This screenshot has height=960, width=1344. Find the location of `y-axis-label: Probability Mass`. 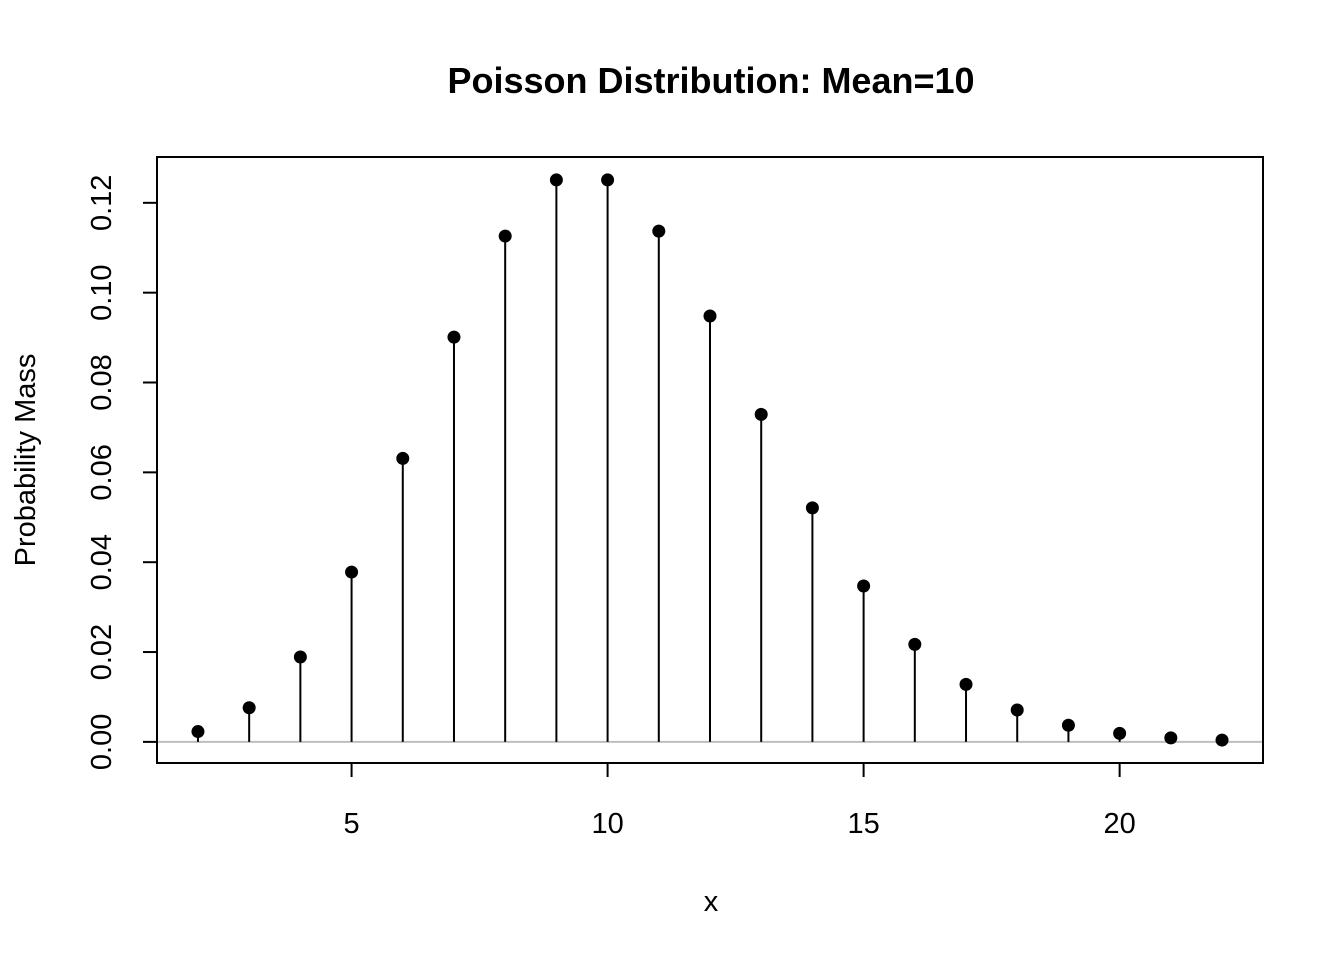

y-axis-label: Probability Mass is located at coordinates (26, 460).